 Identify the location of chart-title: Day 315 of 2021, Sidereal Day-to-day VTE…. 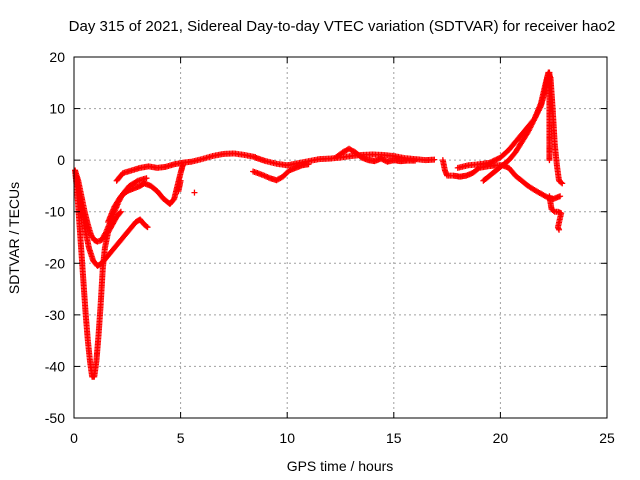
(342, 26).